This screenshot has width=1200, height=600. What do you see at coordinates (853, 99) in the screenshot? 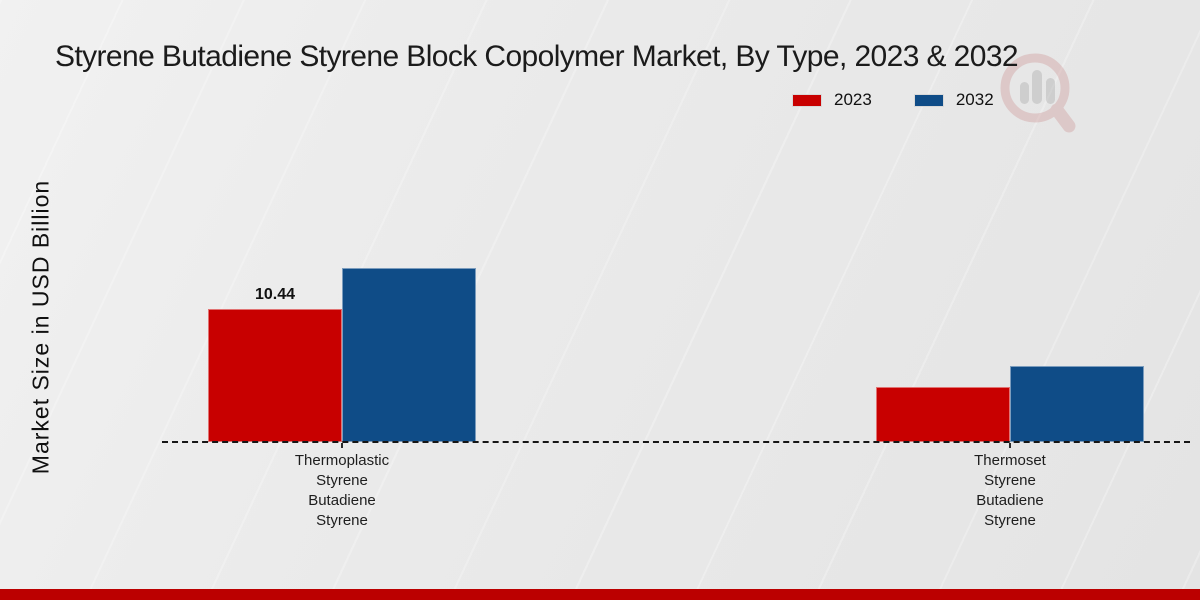
I see `legend-label-2023: 2023` at bounding box center [853, 99].